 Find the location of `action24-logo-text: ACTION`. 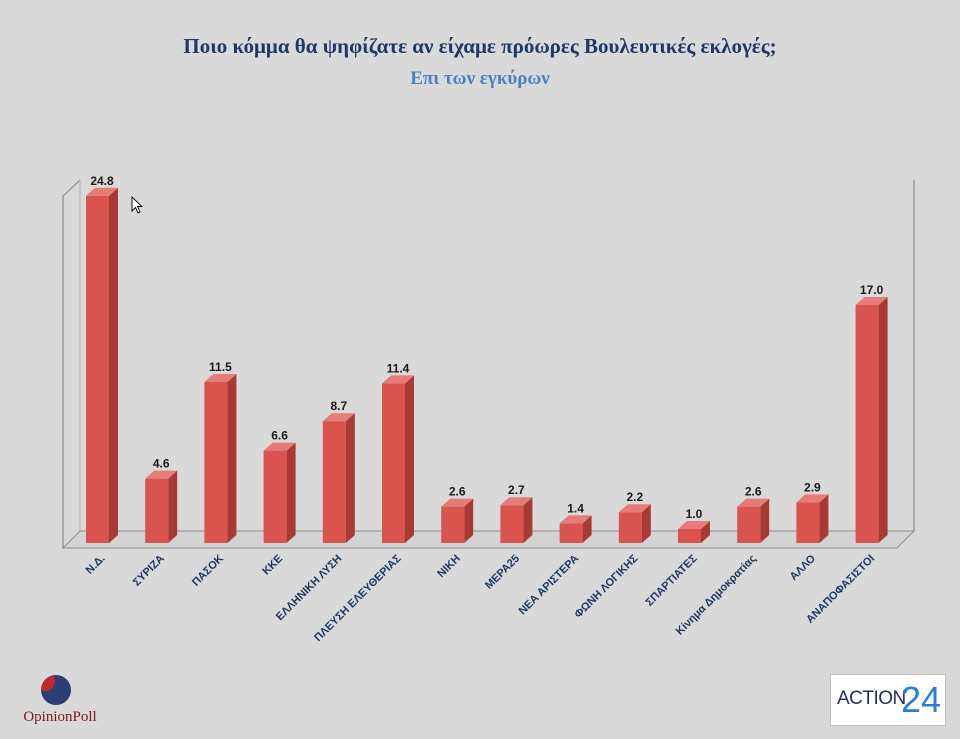

action24-logo-text: ACTION is located at coordinates (871, 698).